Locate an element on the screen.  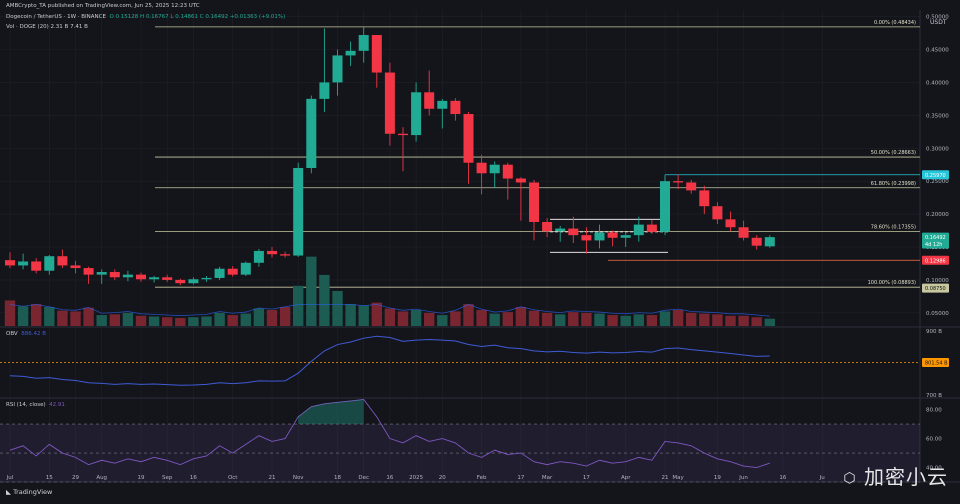
rsi-legend: RSI (14, close) 42.91 is located at coordinates (35, 405).